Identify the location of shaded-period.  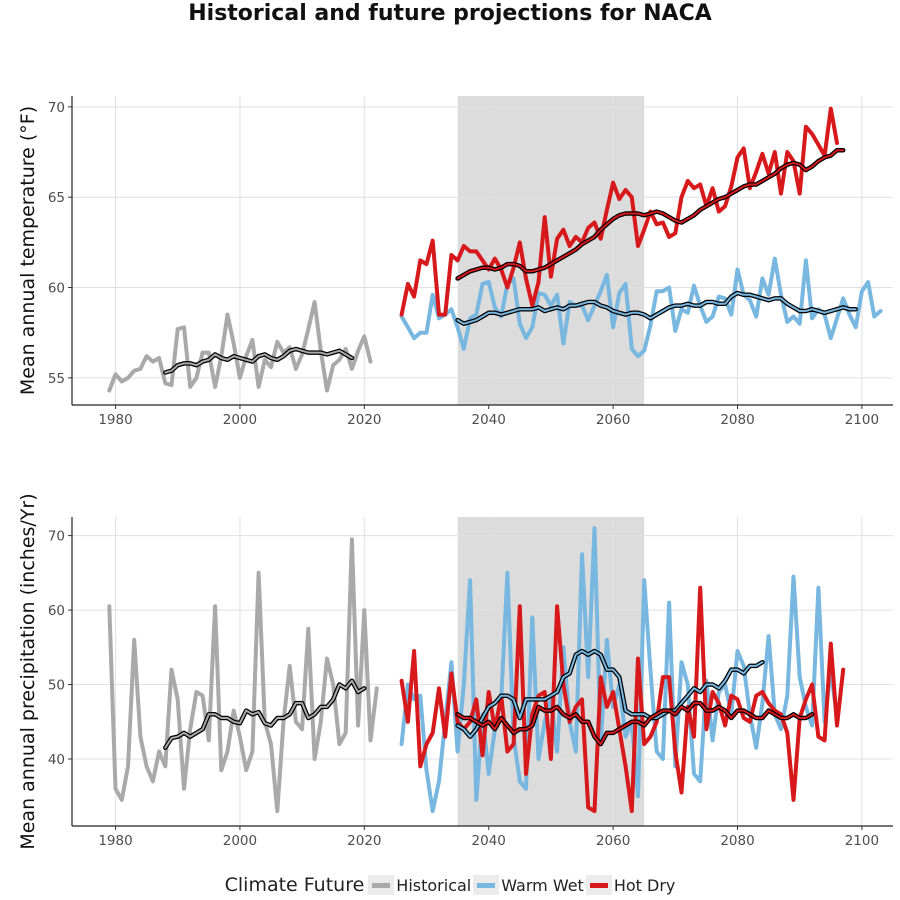
(551, 250).